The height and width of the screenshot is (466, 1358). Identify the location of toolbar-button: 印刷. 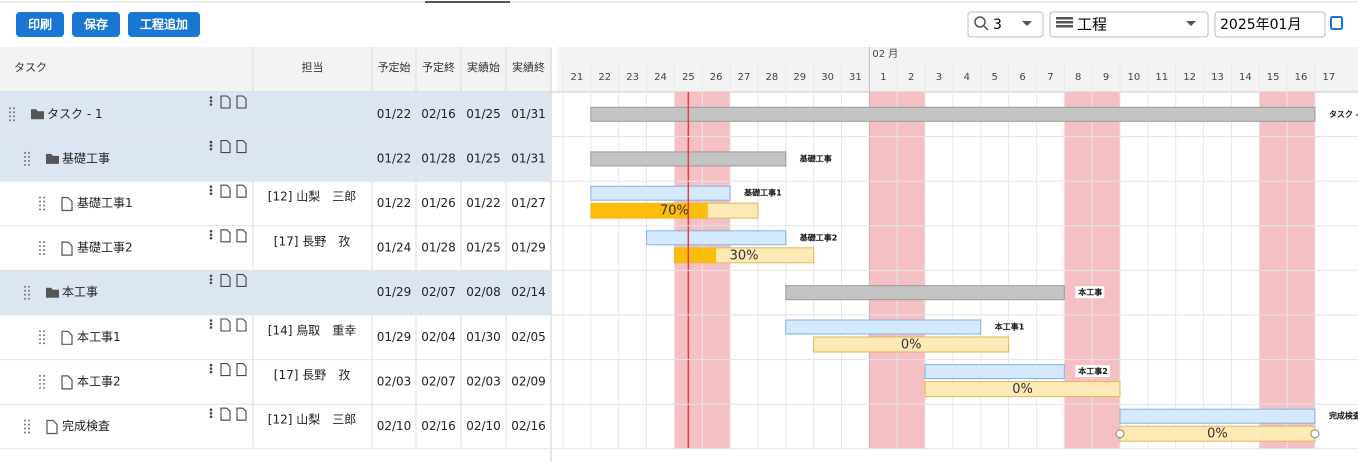
(40, 25).